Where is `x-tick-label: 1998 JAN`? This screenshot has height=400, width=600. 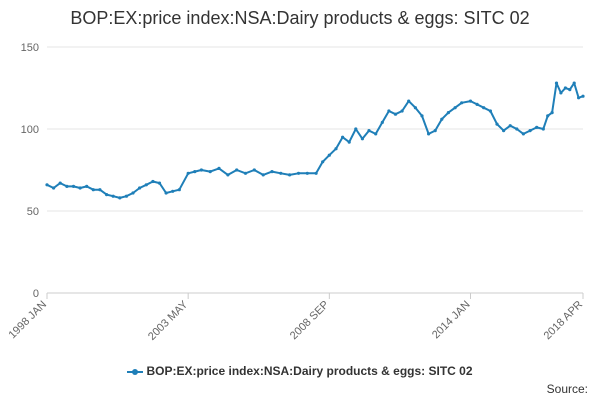
x-tick-label: 1998 JAN is located at coordinates (27, 320).